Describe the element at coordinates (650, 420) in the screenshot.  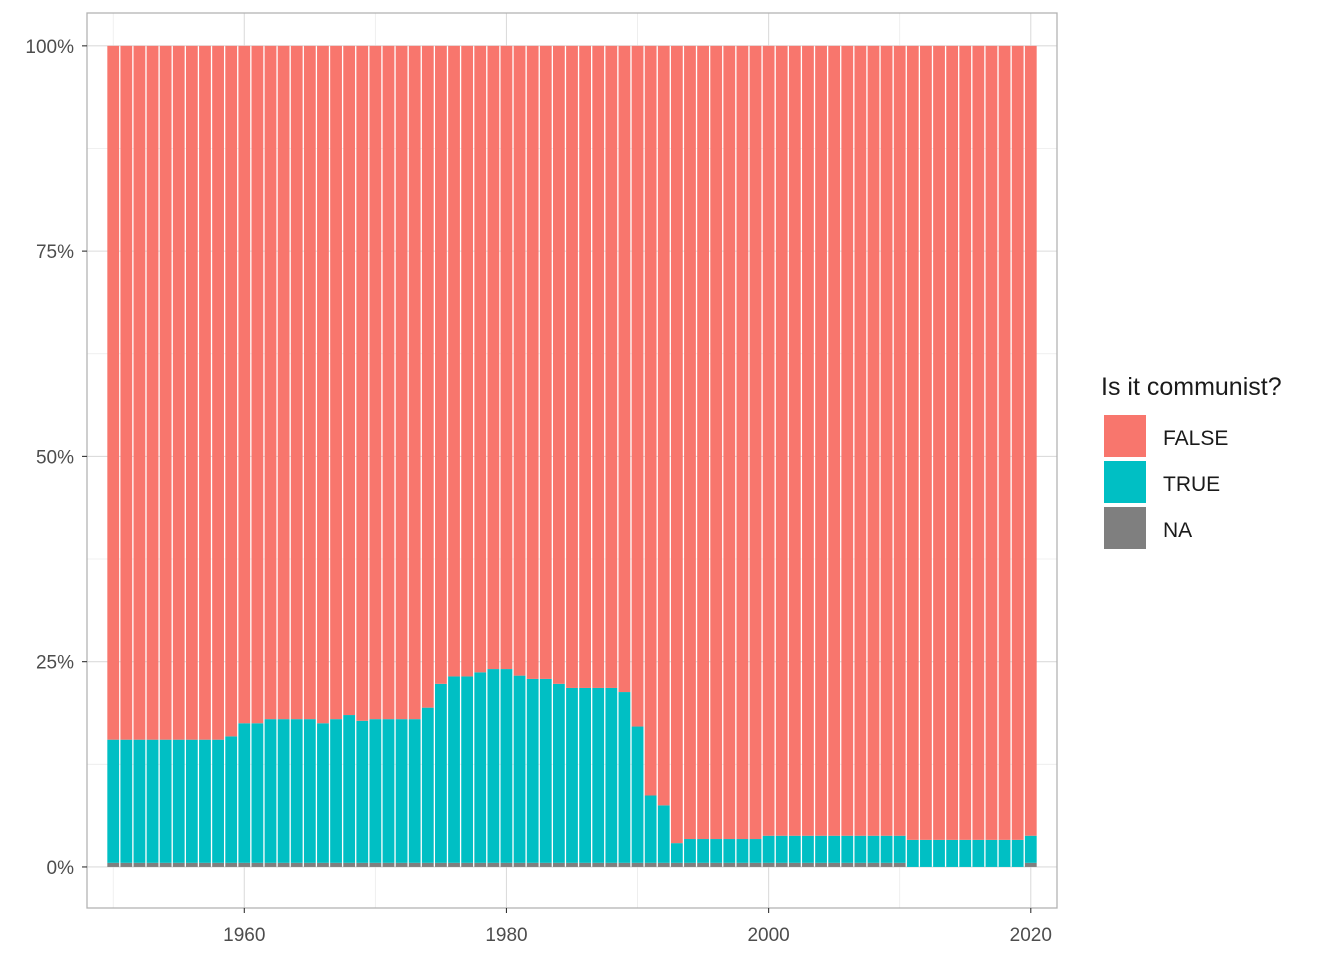
I see `bar-false-1991` at that location.